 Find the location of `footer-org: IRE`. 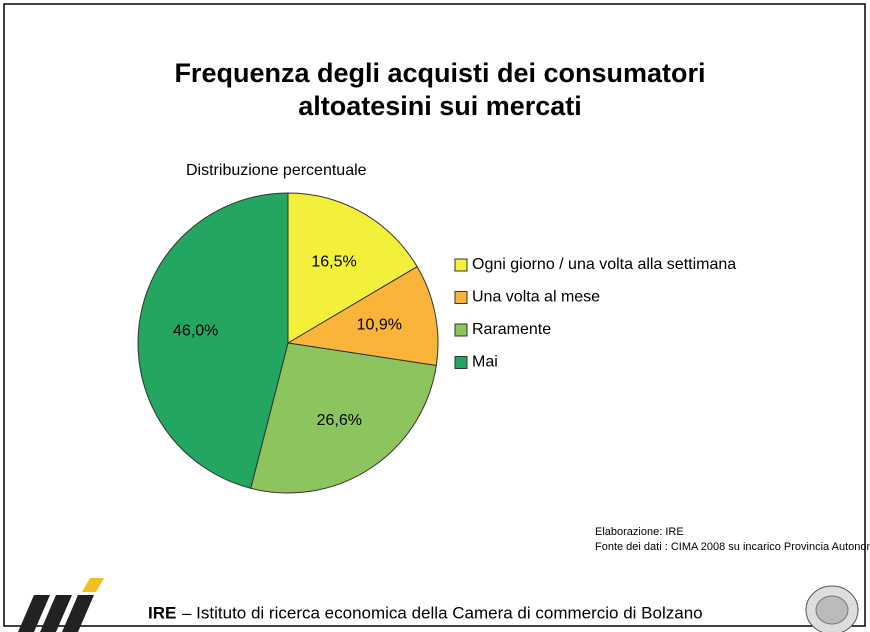

footer-org: IRE is located at coordinates (162, 612).